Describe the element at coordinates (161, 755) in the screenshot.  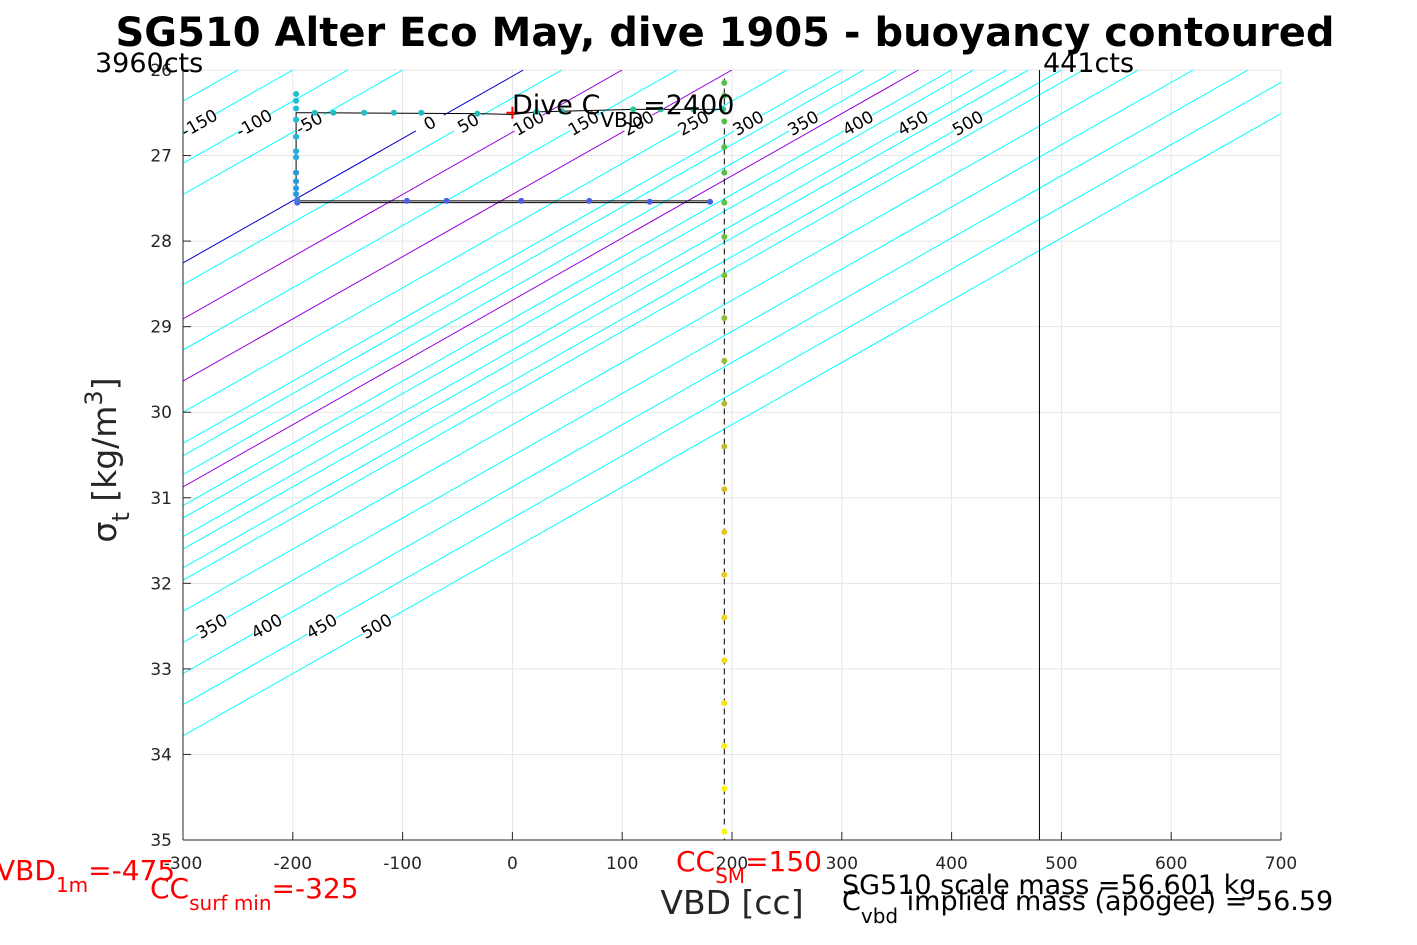
I see `y-tick-label: 34` at that location.